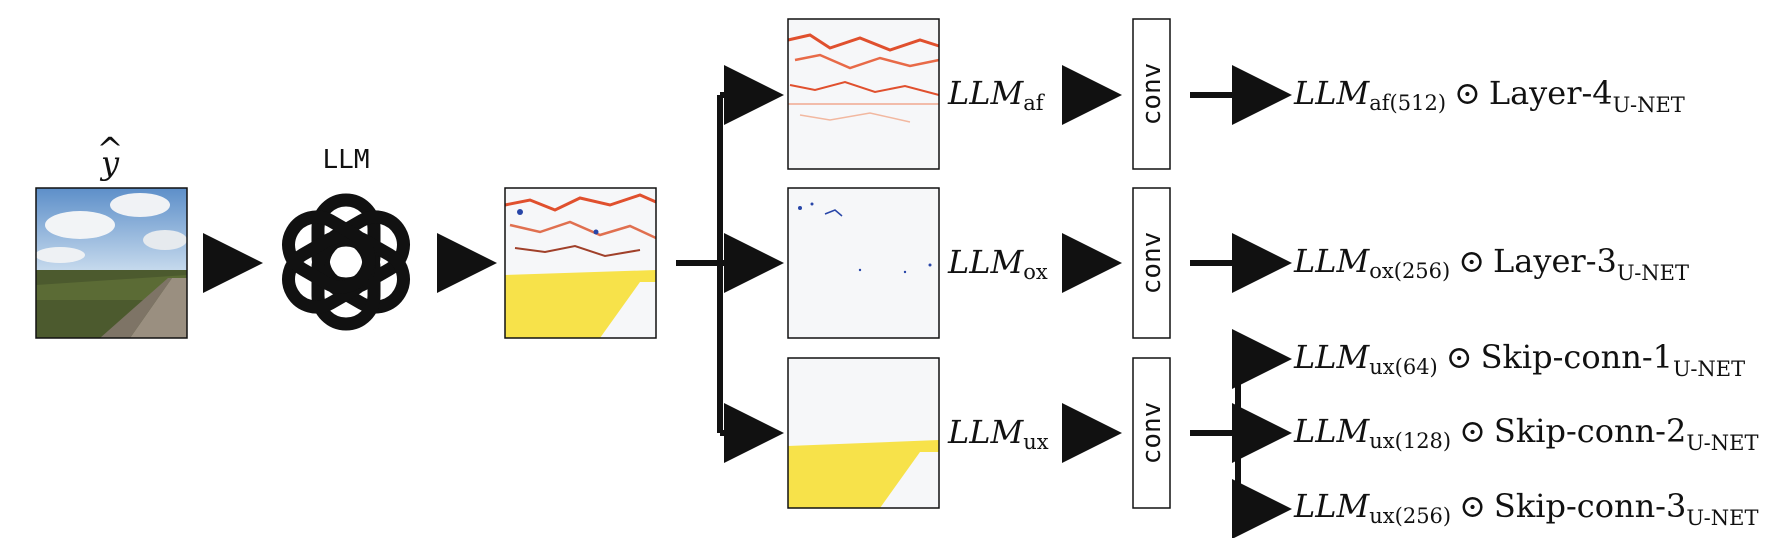 The image size is (1784, 538). What do you see at coordinates (109, 163) in the screenshot?
I see `input-label-base: y` at bounding box center [109, 163].